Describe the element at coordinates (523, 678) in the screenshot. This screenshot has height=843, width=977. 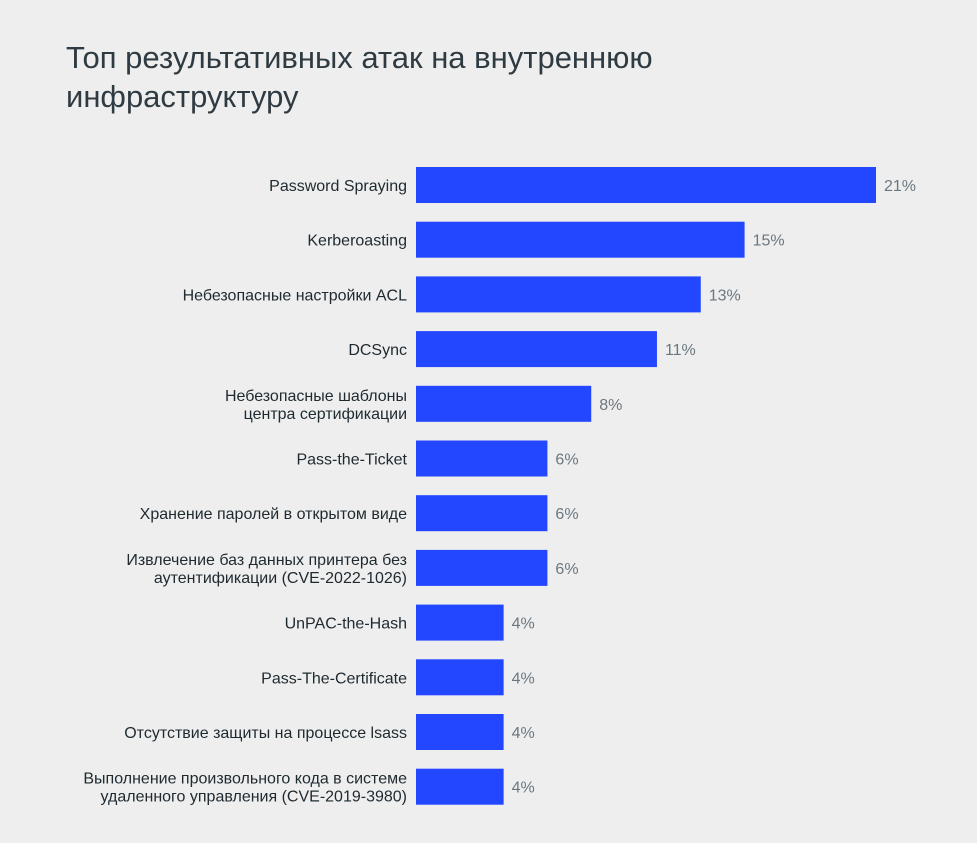
I see `value-label-9: 4%` at that location.